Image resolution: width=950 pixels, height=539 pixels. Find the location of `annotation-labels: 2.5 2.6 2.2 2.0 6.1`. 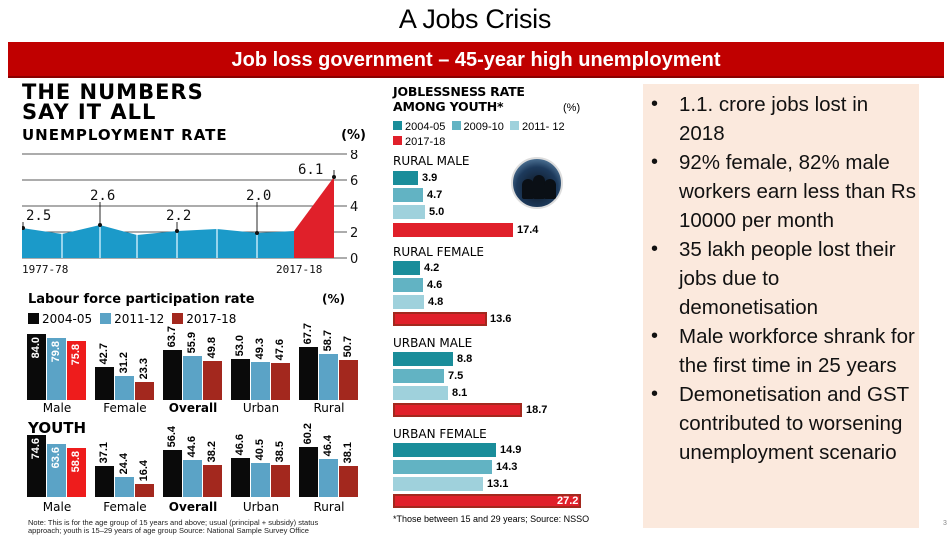

annotation-labels: 2.5 2.6 2.2 2.0 6.1 is located at coordinates (174, 193).